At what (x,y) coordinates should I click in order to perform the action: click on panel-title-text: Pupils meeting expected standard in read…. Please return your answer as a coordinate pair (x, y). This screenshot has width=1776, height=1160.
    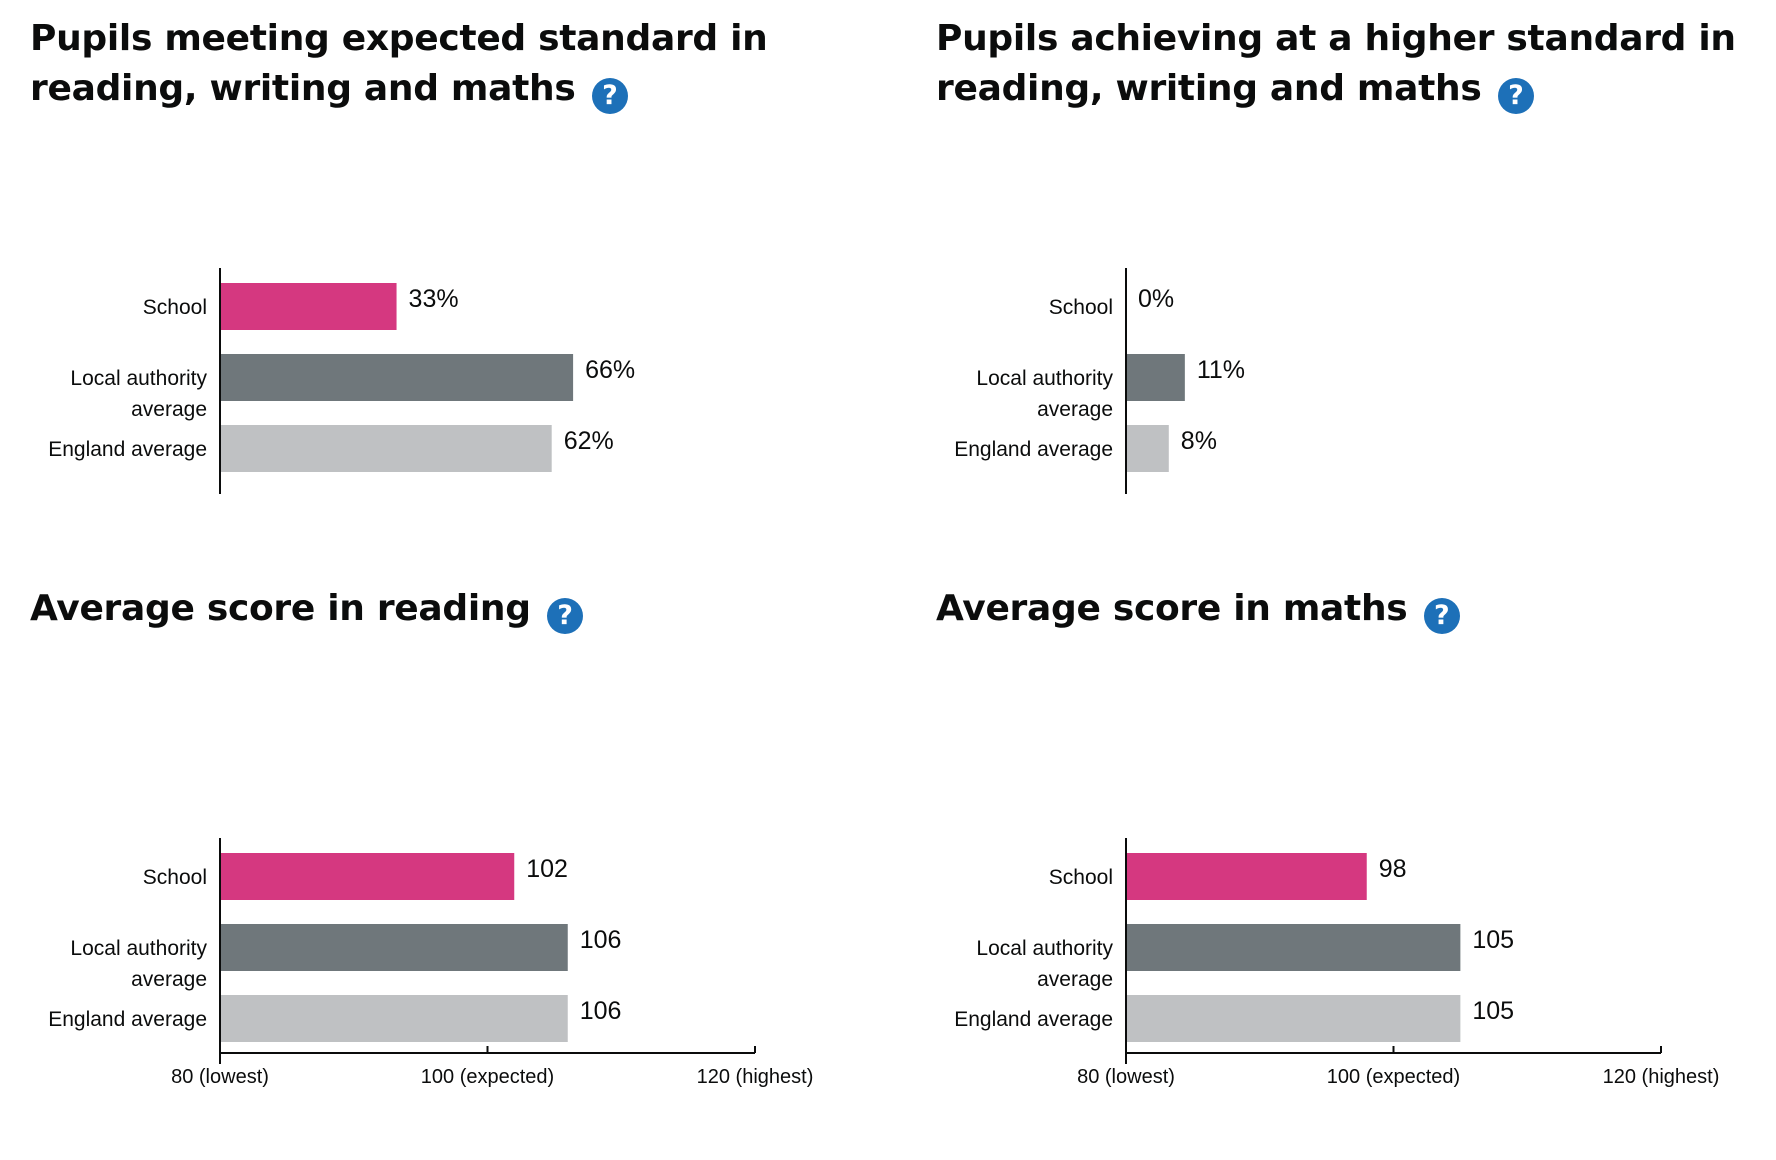
    Looking at the image, I should click on (399, 63).